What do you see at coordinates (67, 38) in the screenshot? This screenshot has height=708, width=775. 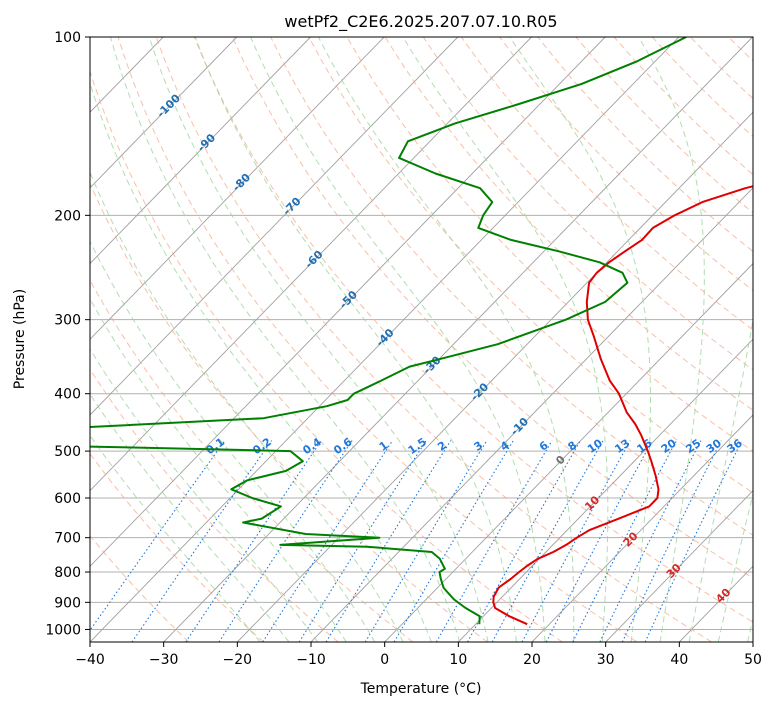 I see `y-tick-label: 100` at bounding box center [67, 38].